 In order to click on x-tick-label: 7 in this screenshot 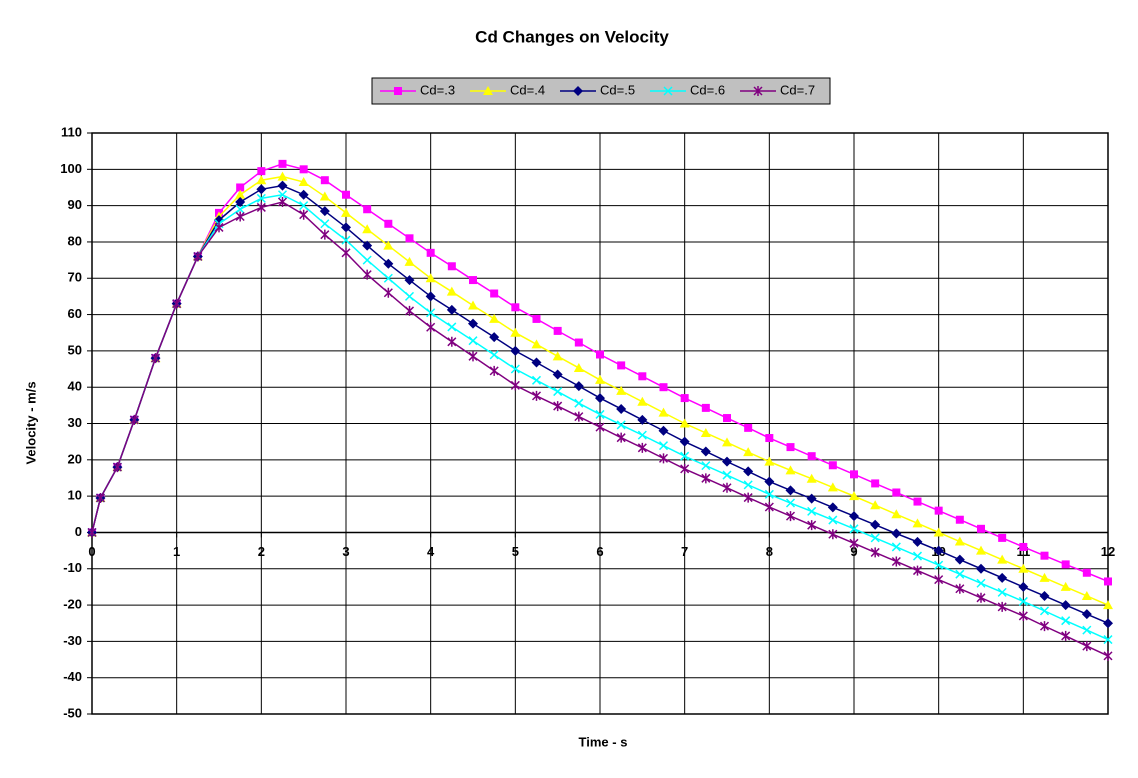, I will do `click(684, 551)`.